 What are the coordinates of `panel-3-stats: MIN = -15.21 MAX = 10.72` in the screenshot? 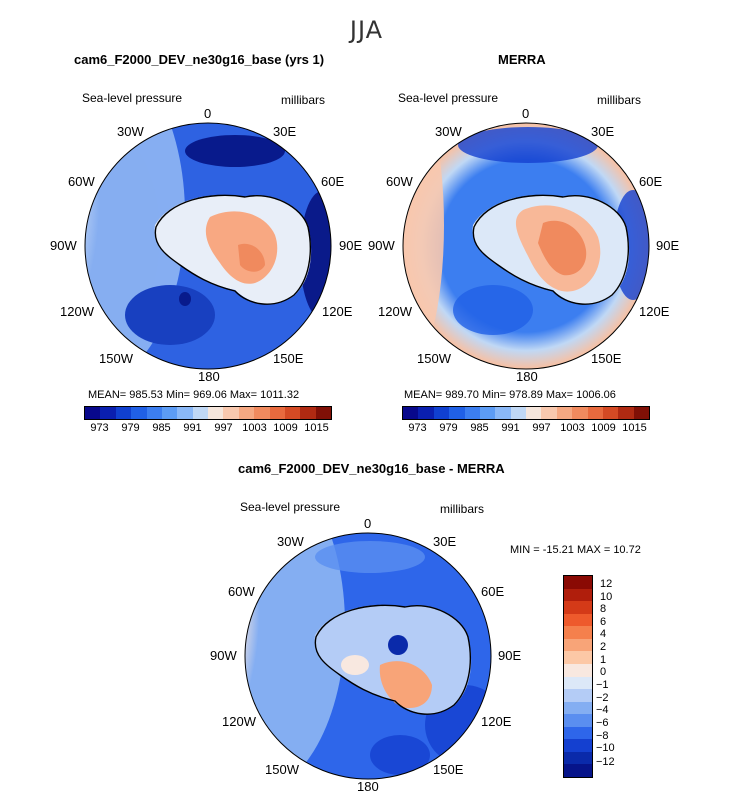 It's located at (575, 550).